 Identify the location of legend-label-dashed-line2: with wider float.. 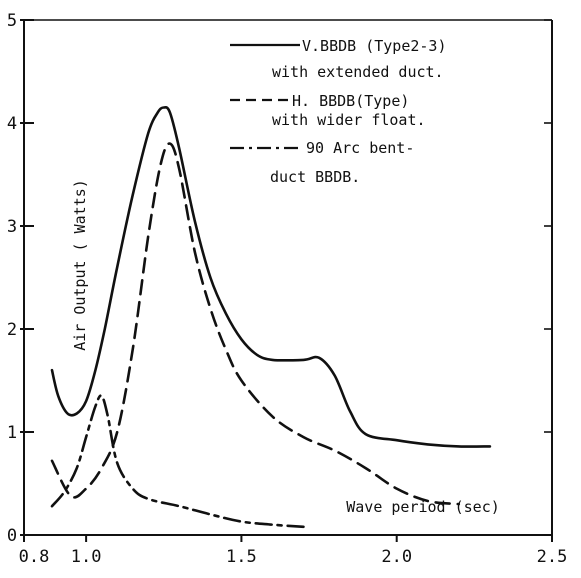
(349, 120).